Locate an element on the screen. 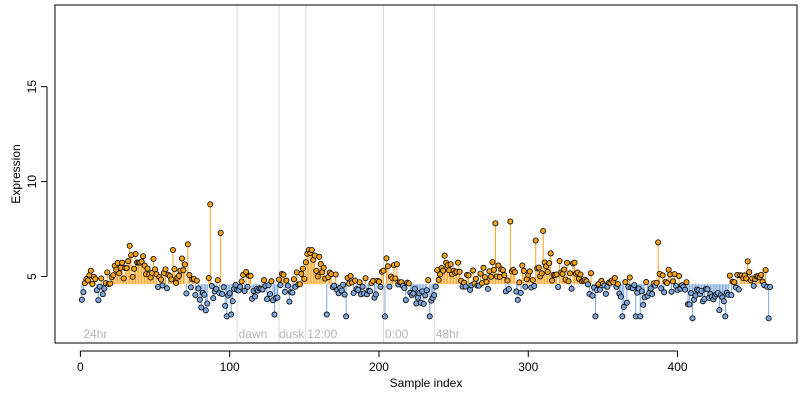 This screenshot has width=800, height=400. x-tick-label: 300 is located at coordinates (528, 367).